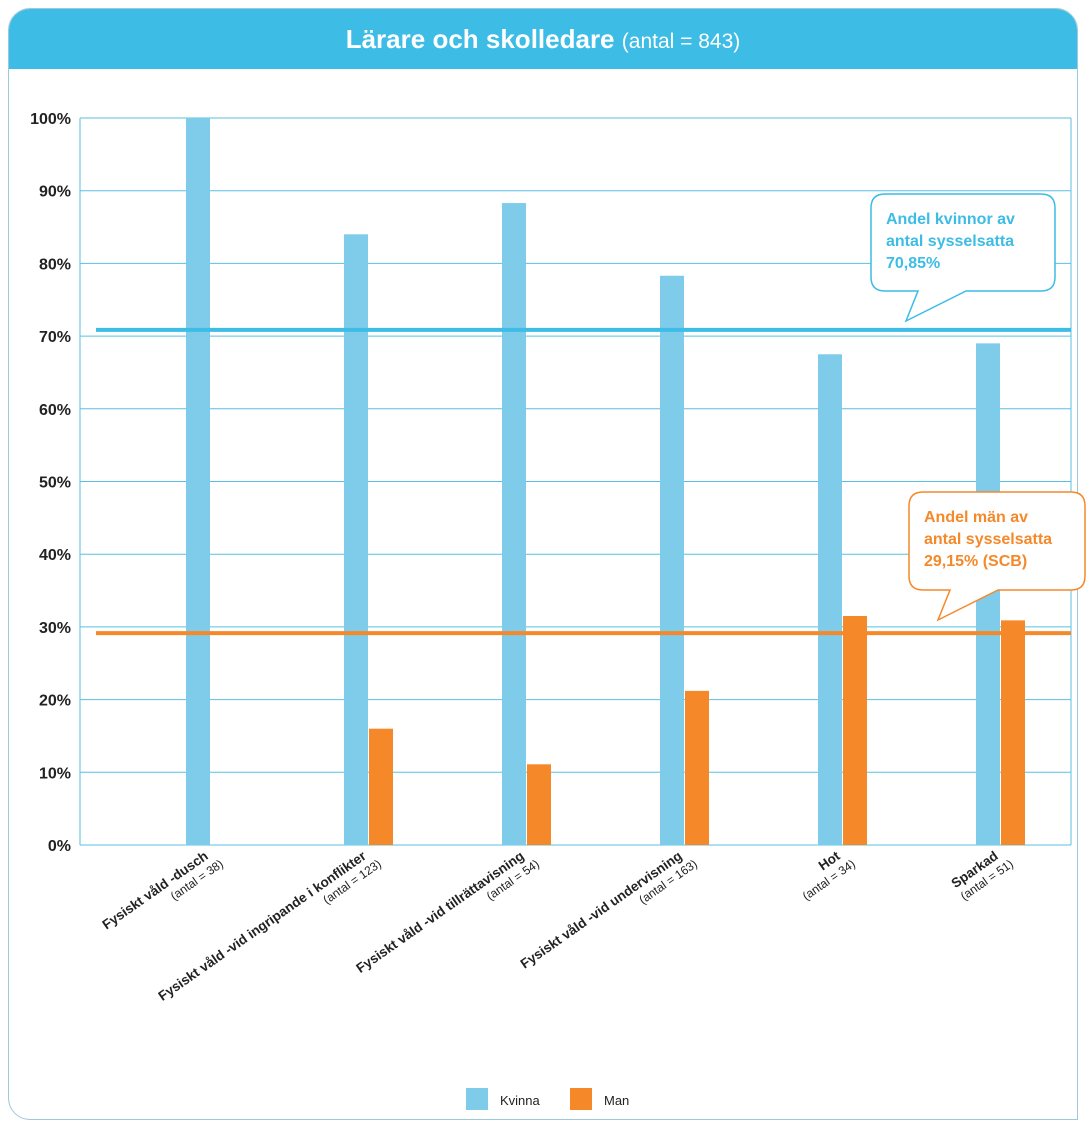  What do you see at coordinates (981, 875) in the screenshot?
I see `x-category-label: Sparkad(antal = 51)` at bounding box center [981, 875].